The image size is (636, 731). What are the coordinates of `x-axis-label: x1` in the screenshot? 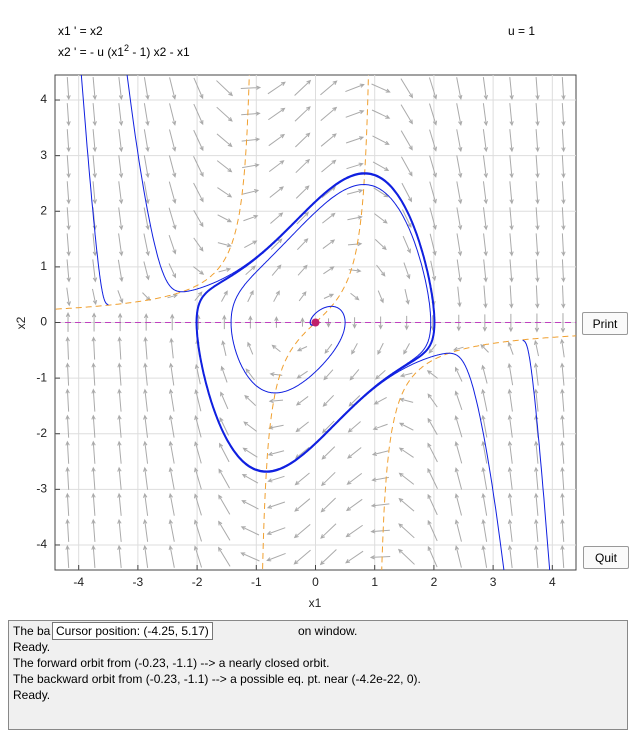 It's located at (315, 603).